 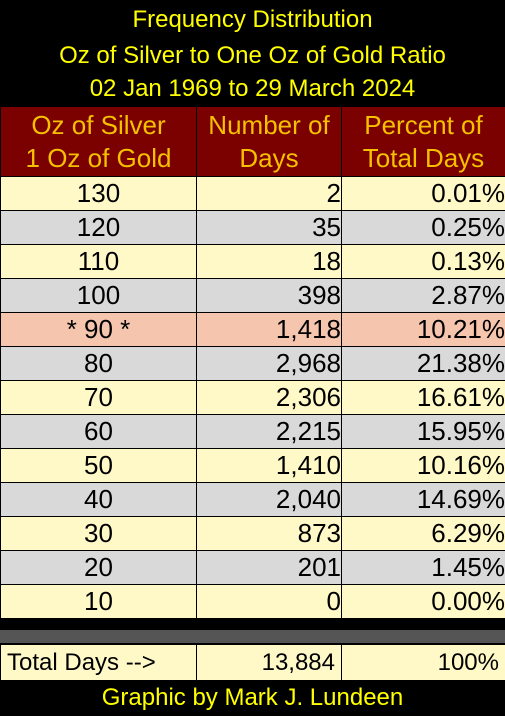 I want to click on ratio-cell: 10, so click(x=98, y=601).